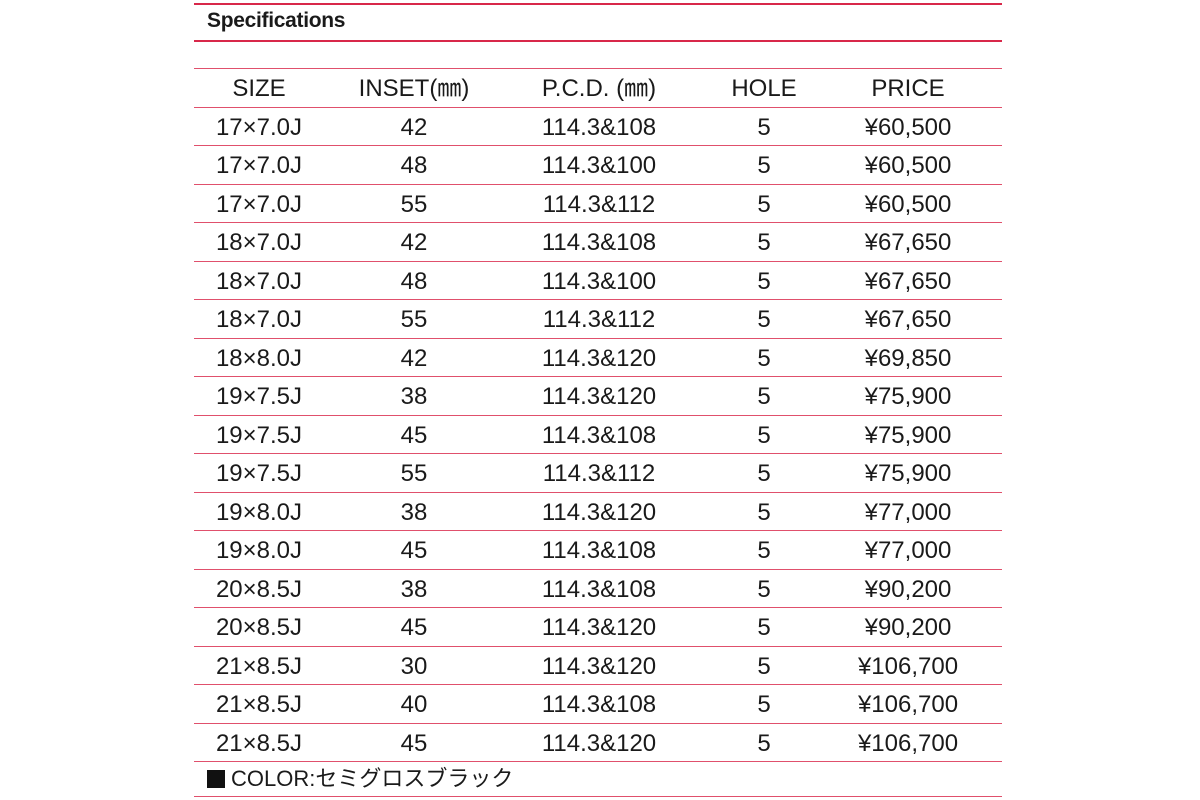  I want to click on table-row: 17×7.0J 42 114.3&108 5 ¥60,500, so click(598, 126).